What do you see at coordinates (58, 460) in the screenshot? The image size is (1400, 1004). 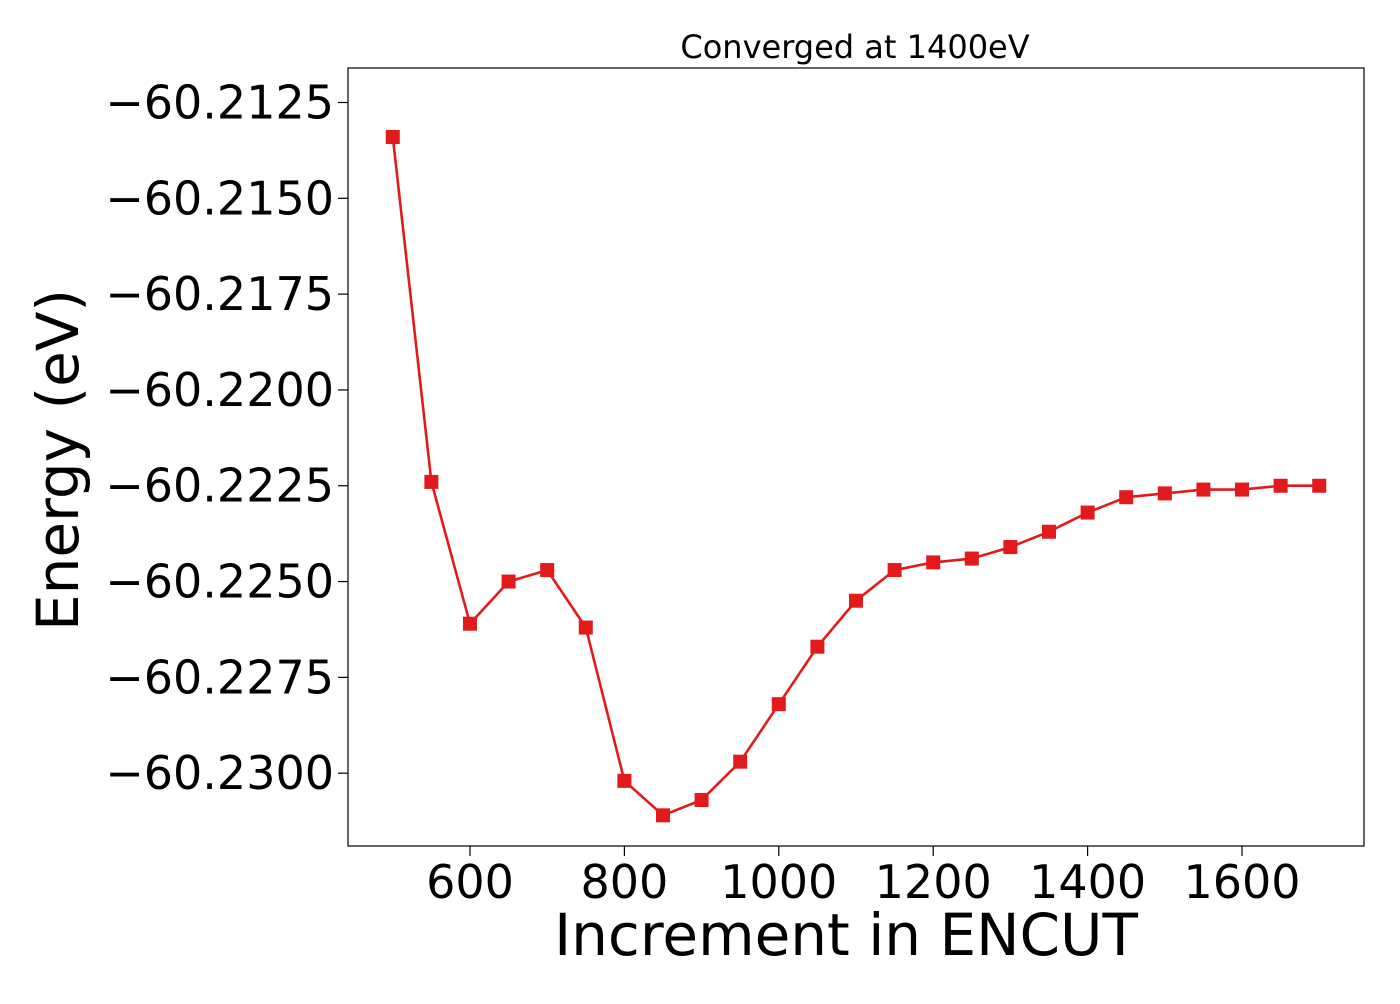 I see `y-axis-label: Energy (eV)` at bounding box center [58, 460].